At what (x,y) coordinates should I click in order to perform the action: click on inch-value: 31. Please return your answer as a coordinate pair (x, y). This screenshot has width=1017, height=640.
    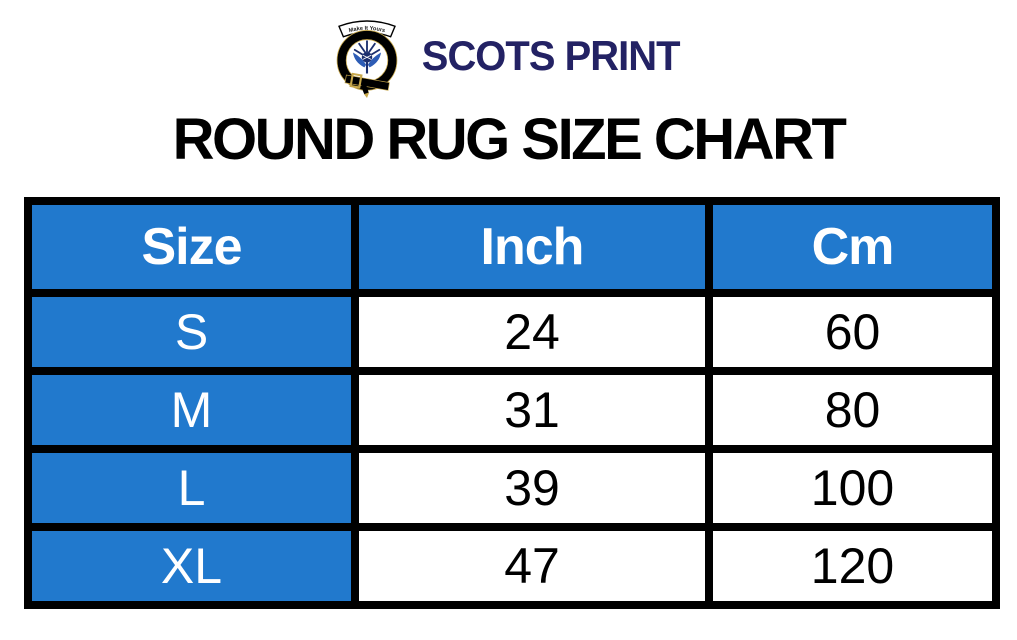
    Looking at the image, I should click on (532, 410).